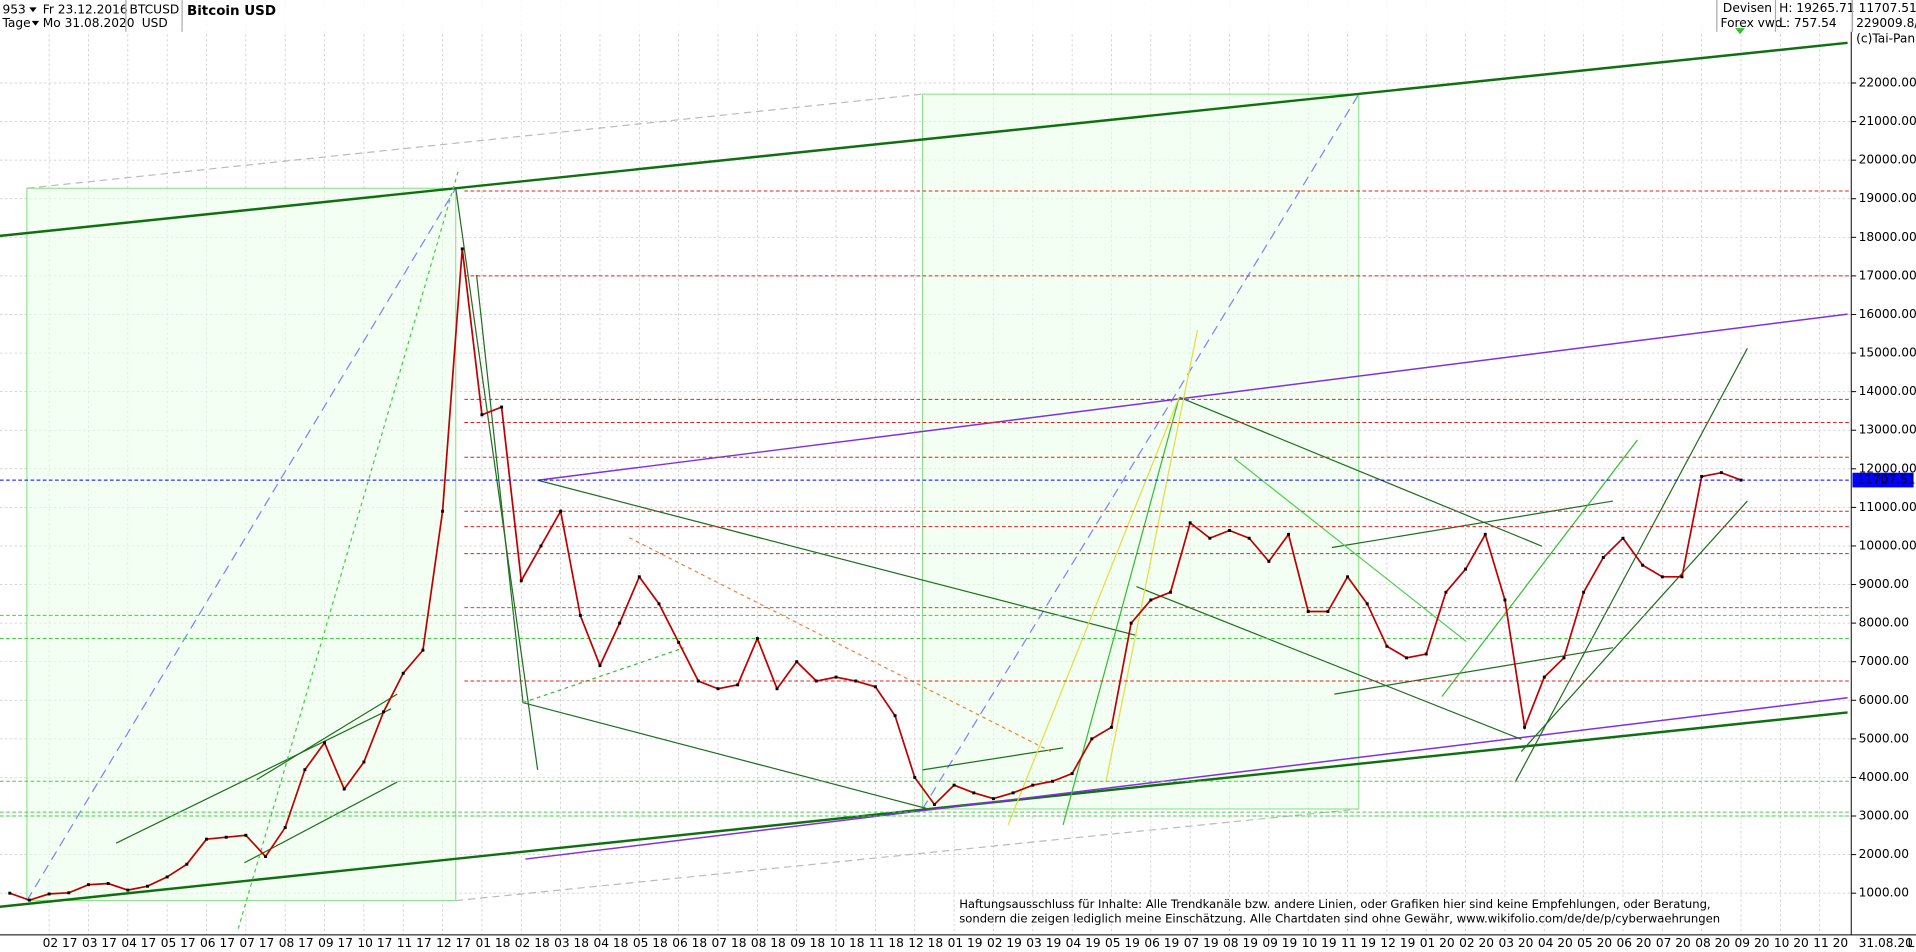  Describe the element at coordinates (1884, 738) in the screenshot. I see `y-tick-label: 5000.00` at that location.